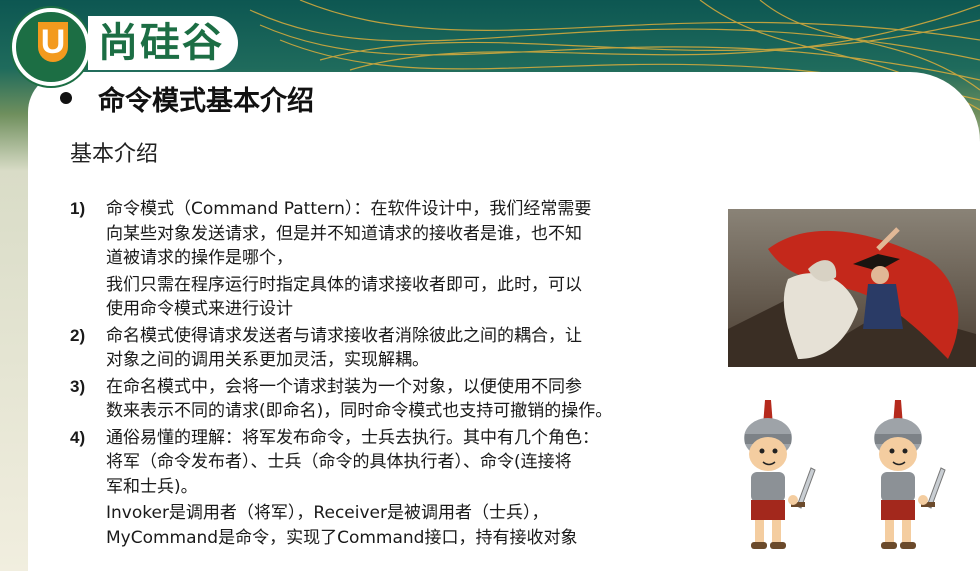 This screenshot has width=980, height=571. What do you see at coordinates (78, 386) in the screenshot?
I see `item-number: 3)` at bounding box center [78, 386].